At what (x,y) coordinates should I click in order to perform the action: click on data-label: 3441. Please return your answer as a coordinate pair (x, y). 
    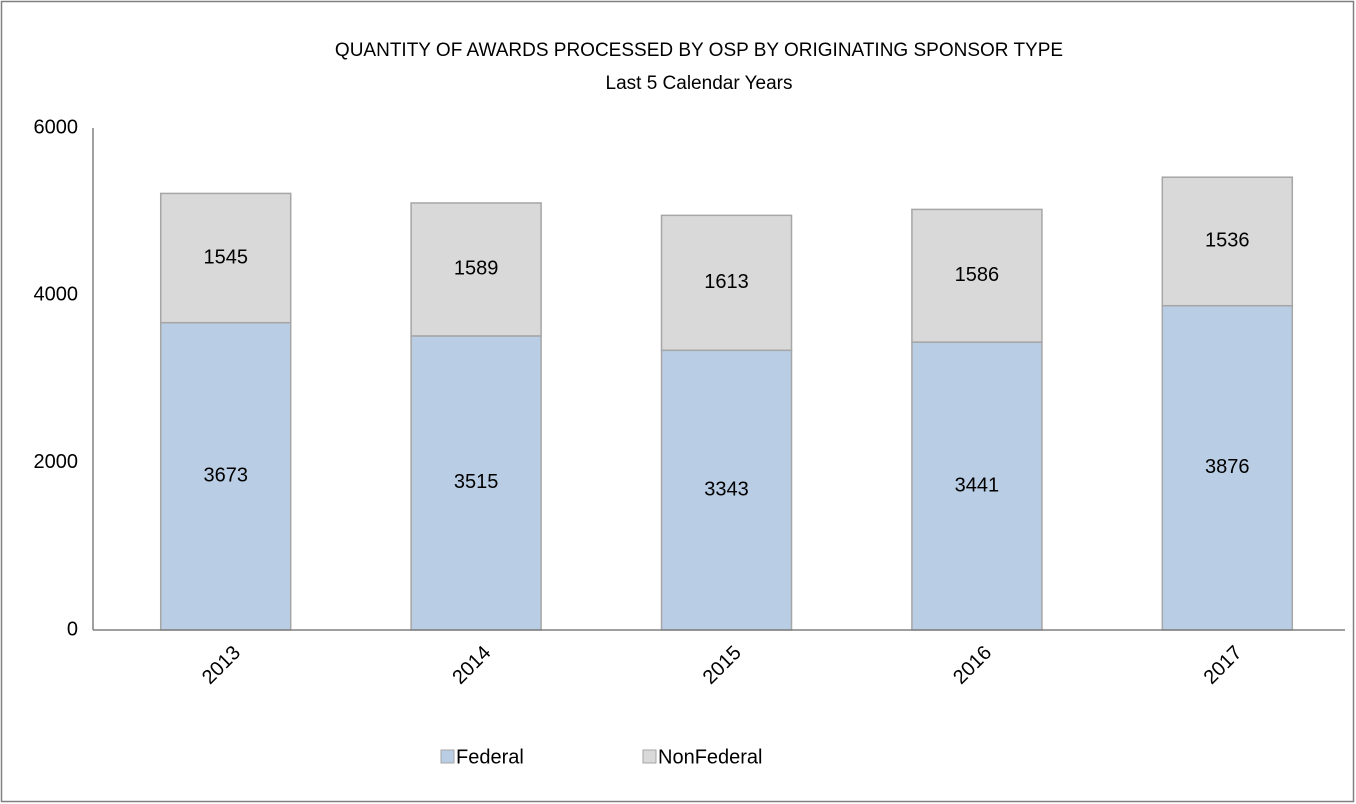
    Looking at the image, I should click on (977, 485).